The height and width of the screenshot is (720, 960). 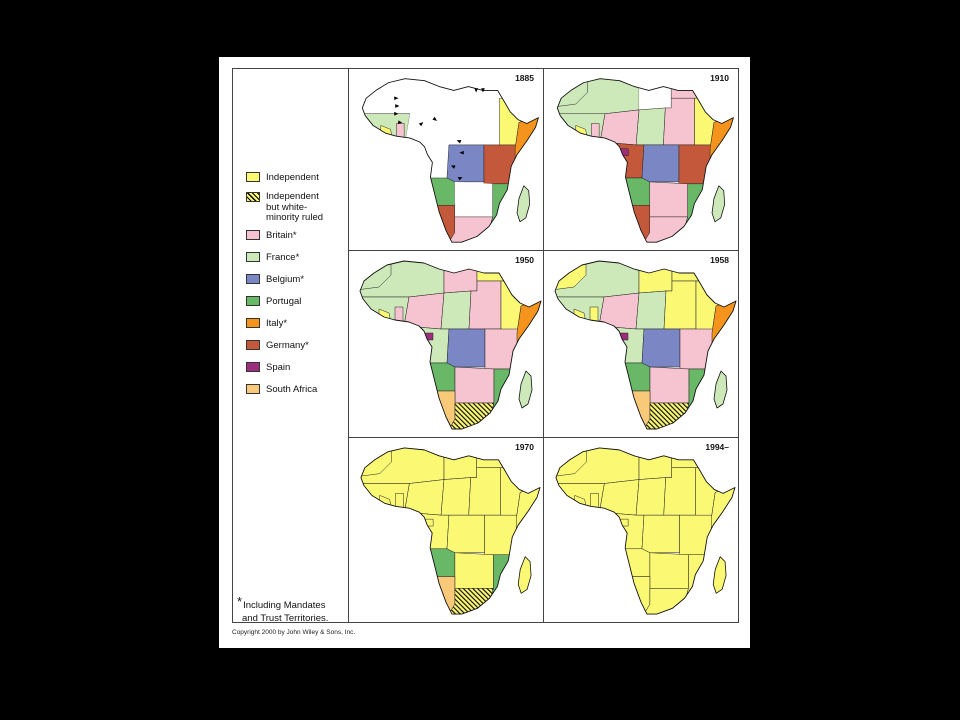 What do you see at coordinates (484, 121) in the screenshot?
I see `region-sudan` at bounding box center [484, 121].